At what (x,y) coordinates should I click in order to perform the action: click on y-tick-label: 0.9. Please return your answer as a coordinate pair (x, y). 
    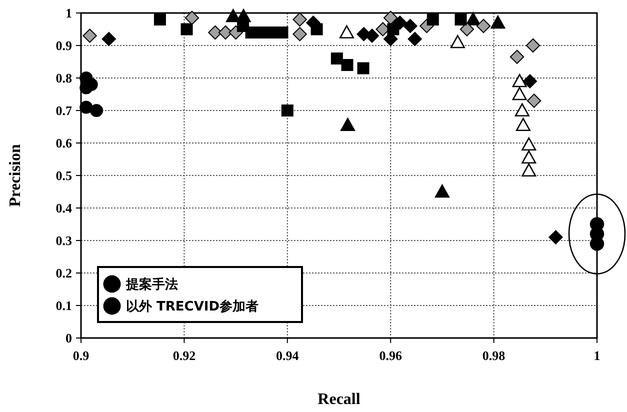
    Looking at the image, I should click on (64, 46).